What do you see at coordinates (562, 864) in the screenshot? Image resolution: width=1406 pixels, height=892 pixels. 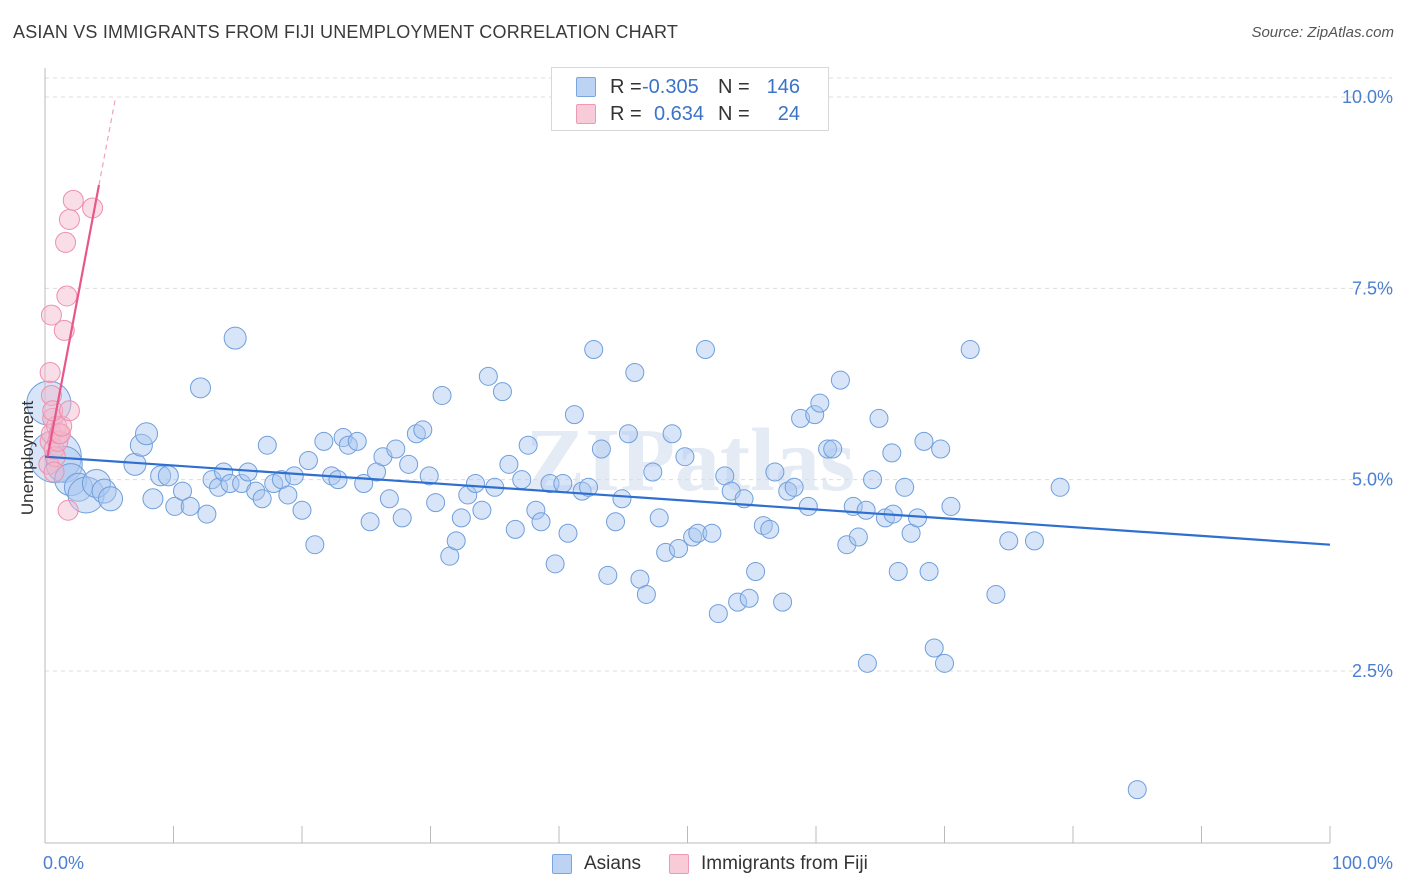 I see `legend-swatch-asians` at bounding box center [562, 864].